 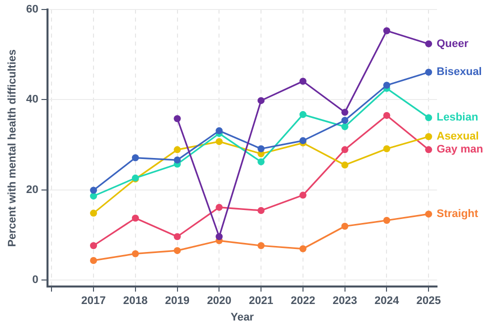 What do you see at coordinates (303, 301) in the screenshot?
I see `x-tick-label: 2022` at bounding box center [303, 301].